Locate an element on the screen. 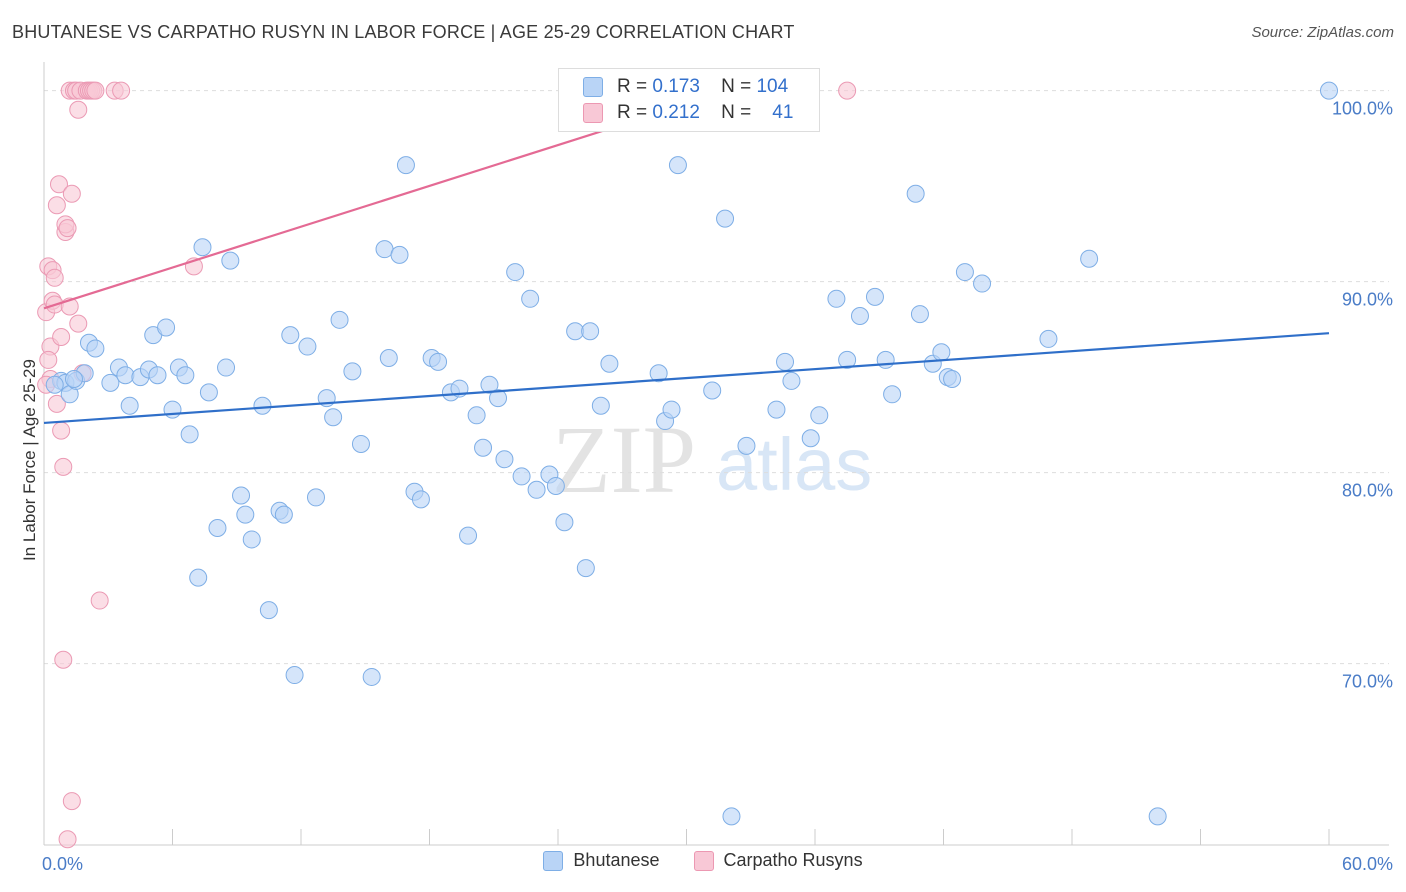 The image size is (1406, 892). y-tick-label: 80.0% is located at coordinates (1367, 491).